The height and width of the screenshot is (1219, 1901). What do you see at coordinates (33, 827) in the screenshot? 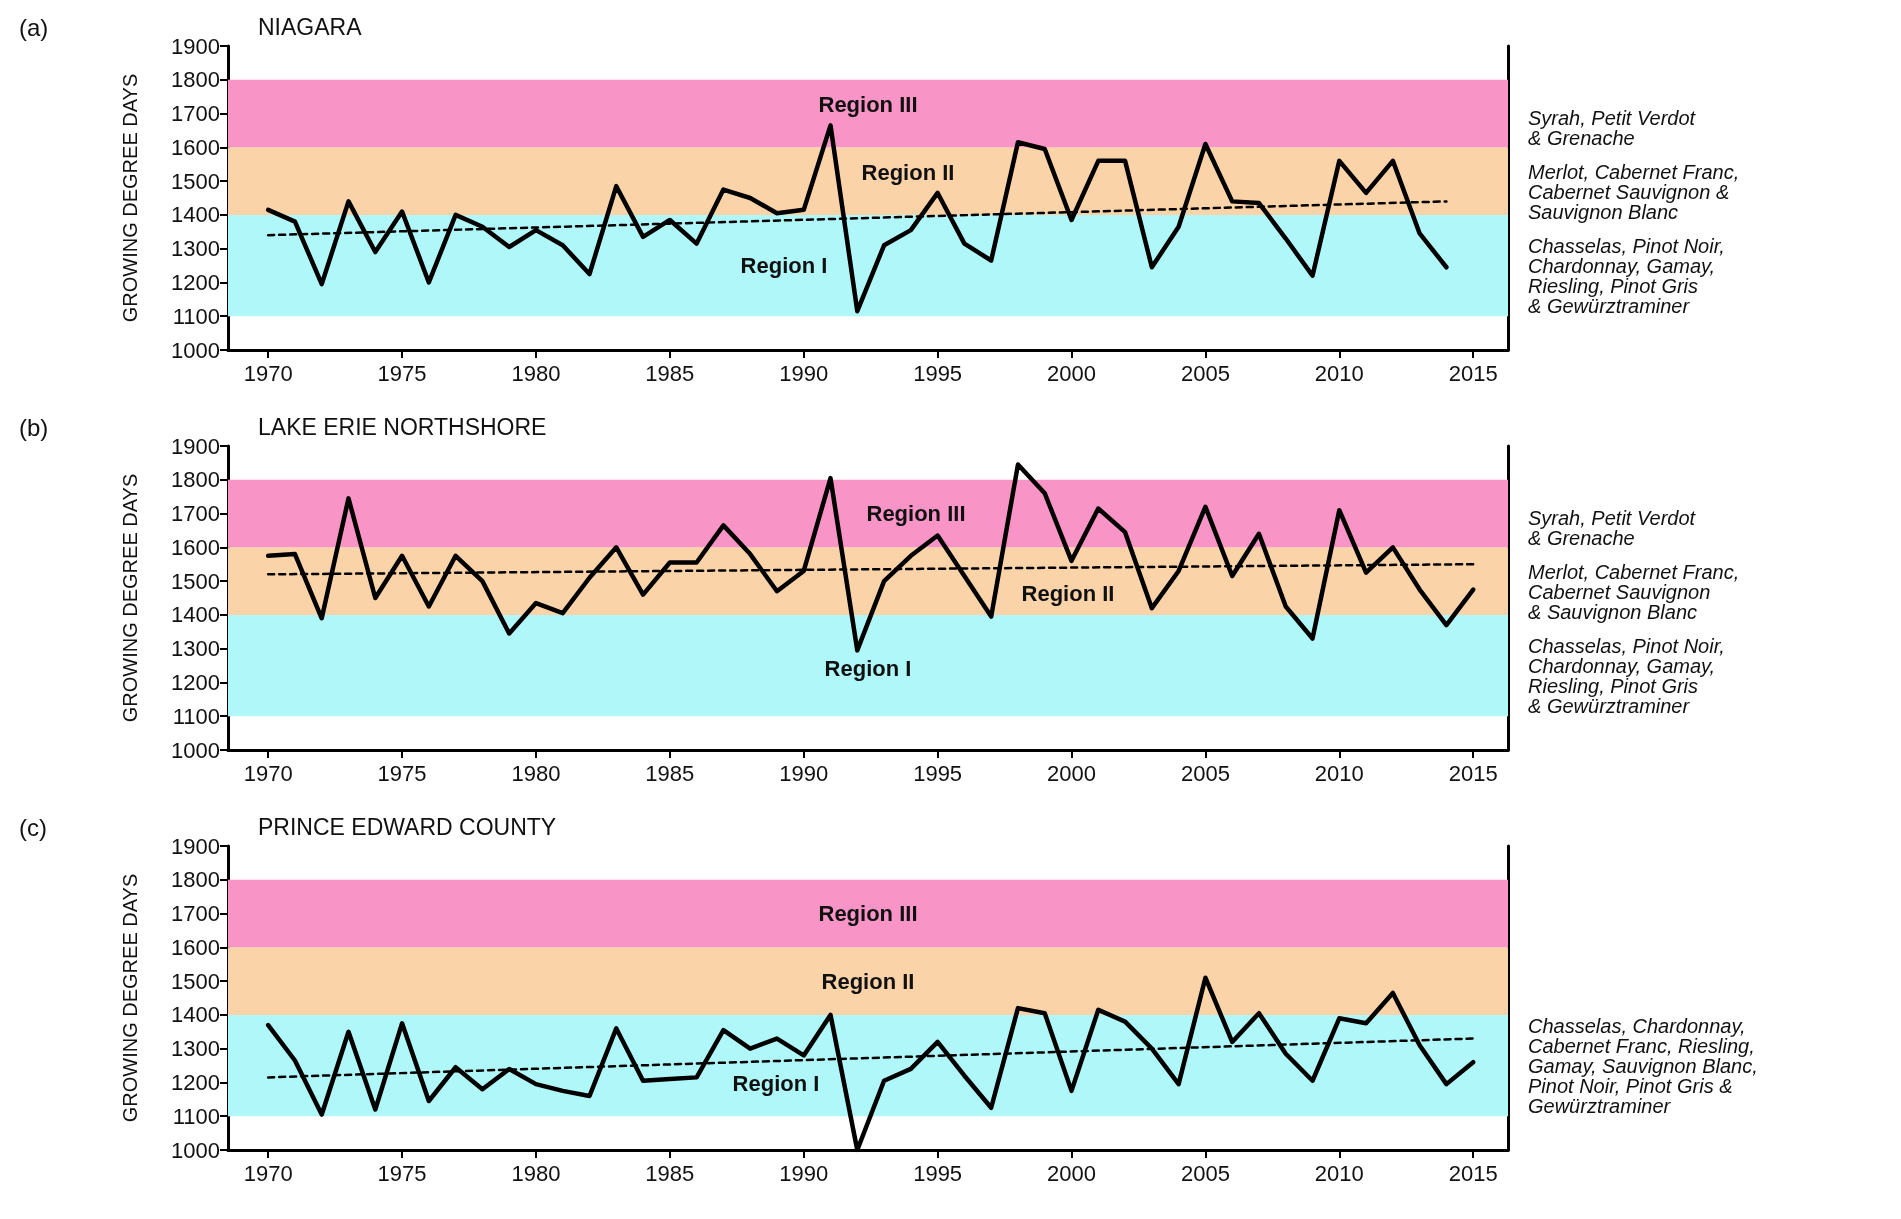
I see `text: (c)` at bounding box center [33, 827].